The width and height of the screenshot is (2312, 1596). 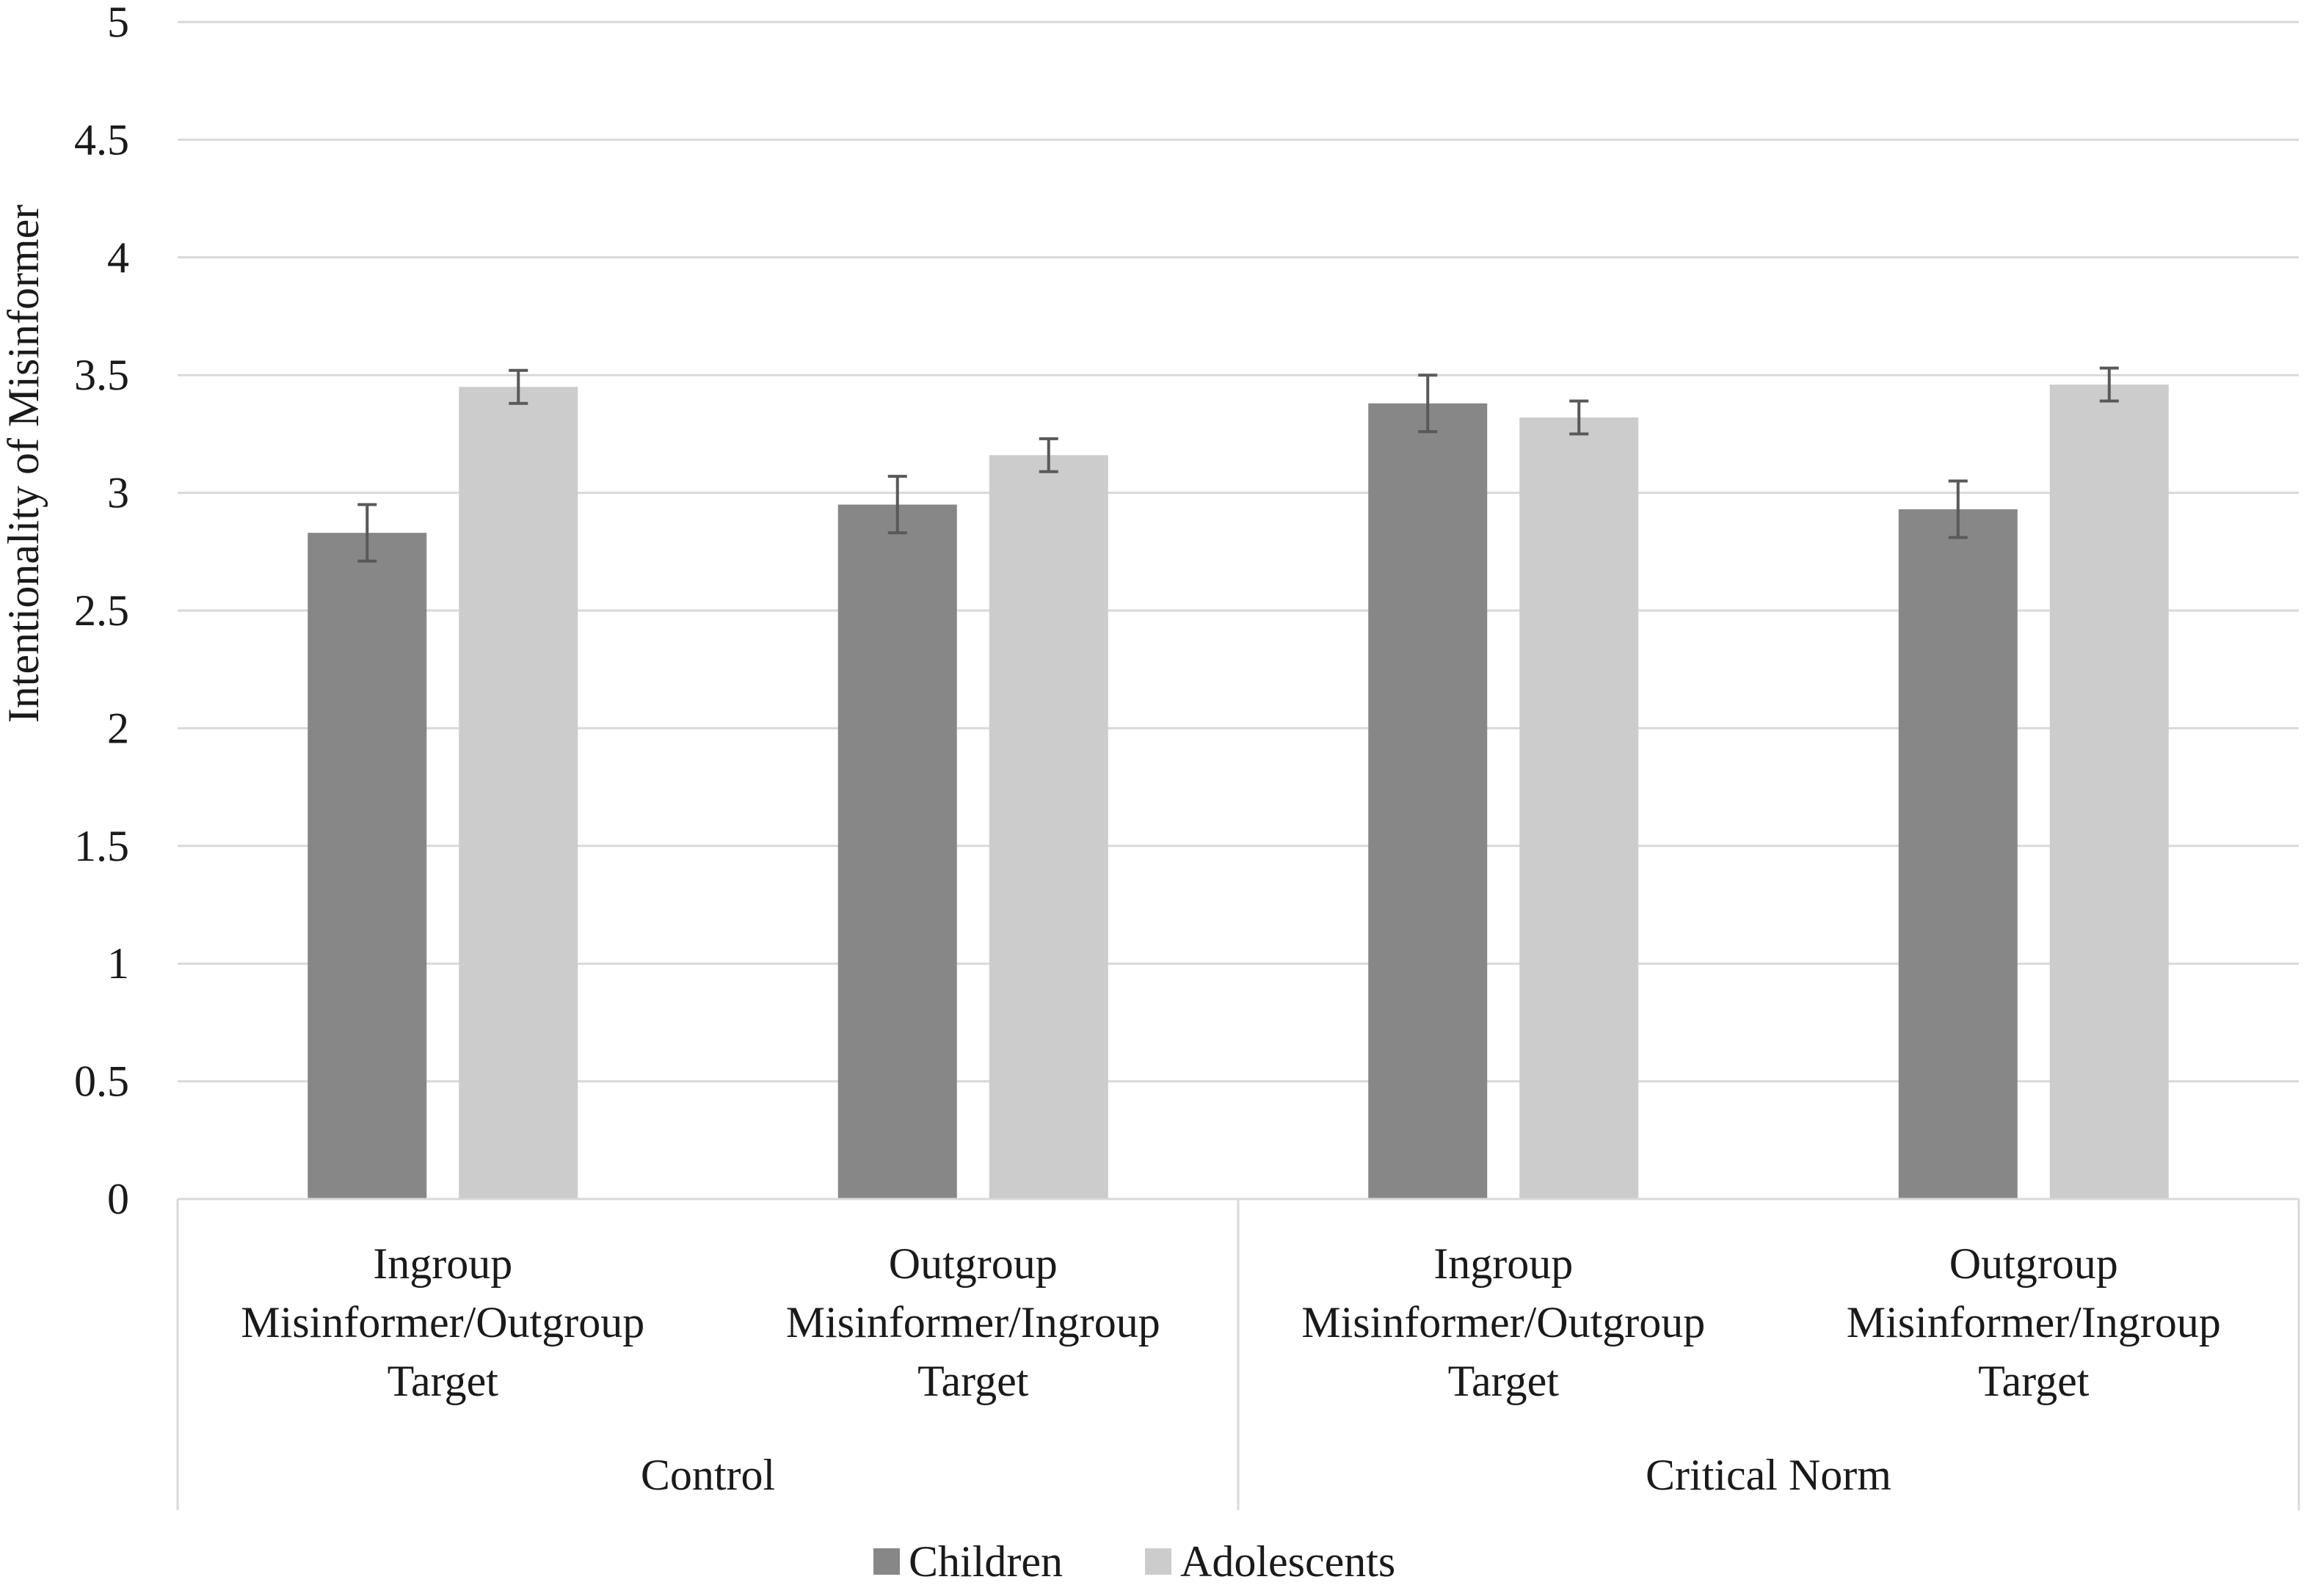 I want to click on error-bars, so click(x=1238, y=464).